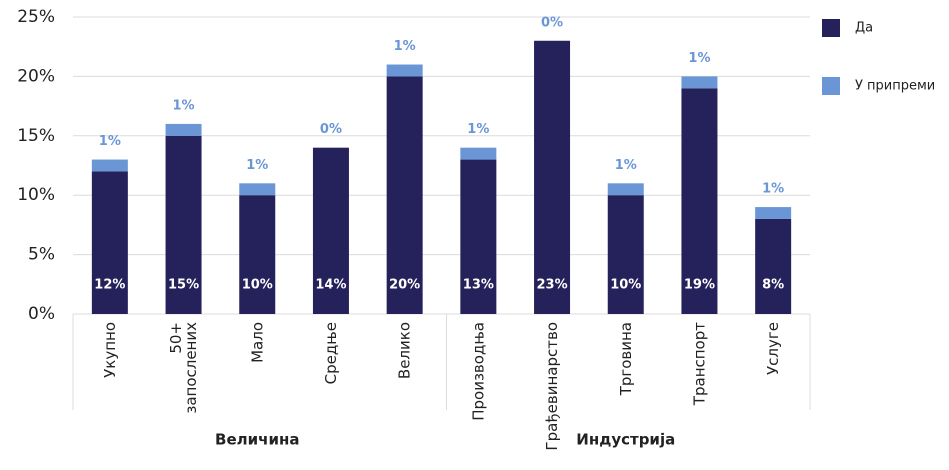 This screenshot has width=949, height=470. Describe the element at coordinates (183, 285) in the screenshot. I see `data-label: 15%` at that location.